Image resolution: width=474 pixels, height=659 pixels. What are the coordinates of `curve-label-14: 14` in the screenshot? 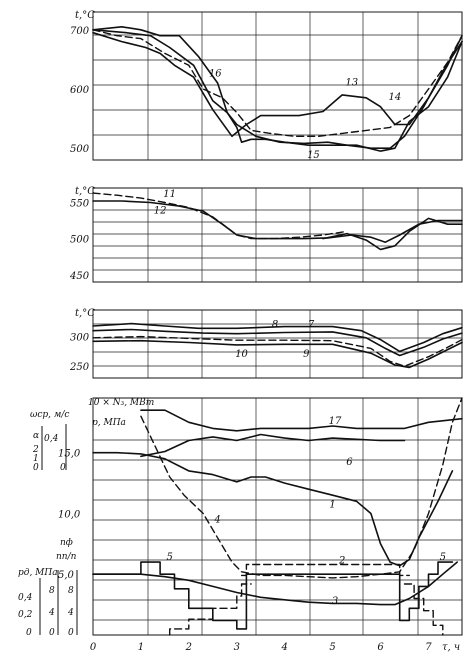 It's located at (395, 97).